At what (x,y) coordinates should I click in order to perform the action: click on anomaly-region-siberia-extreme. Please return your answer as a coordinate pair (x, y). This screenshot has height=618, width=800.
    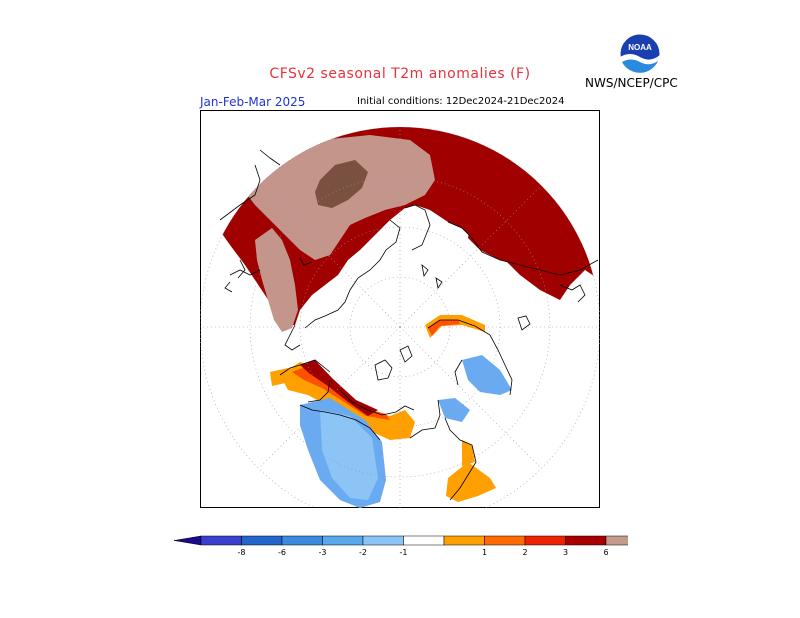
    Looking at the image, I should click on (341, 184).